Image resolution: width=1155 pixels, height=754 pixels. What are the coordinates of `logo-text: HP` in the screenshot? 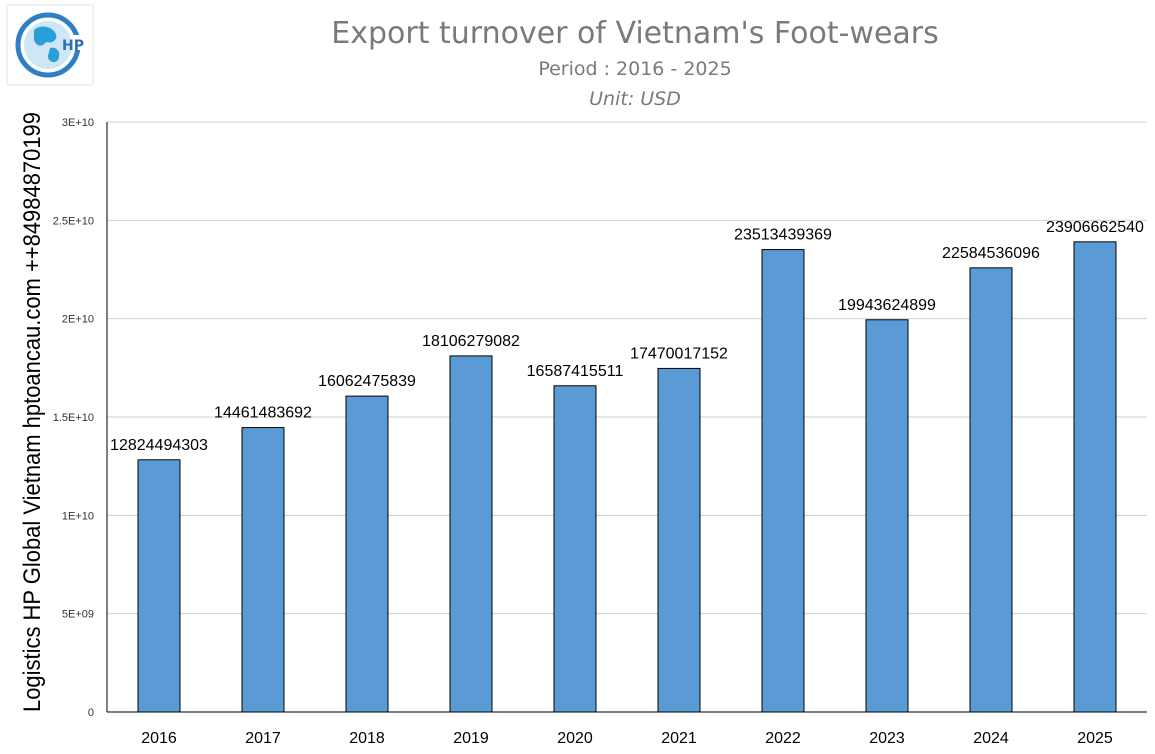 It's located at (73, 46).